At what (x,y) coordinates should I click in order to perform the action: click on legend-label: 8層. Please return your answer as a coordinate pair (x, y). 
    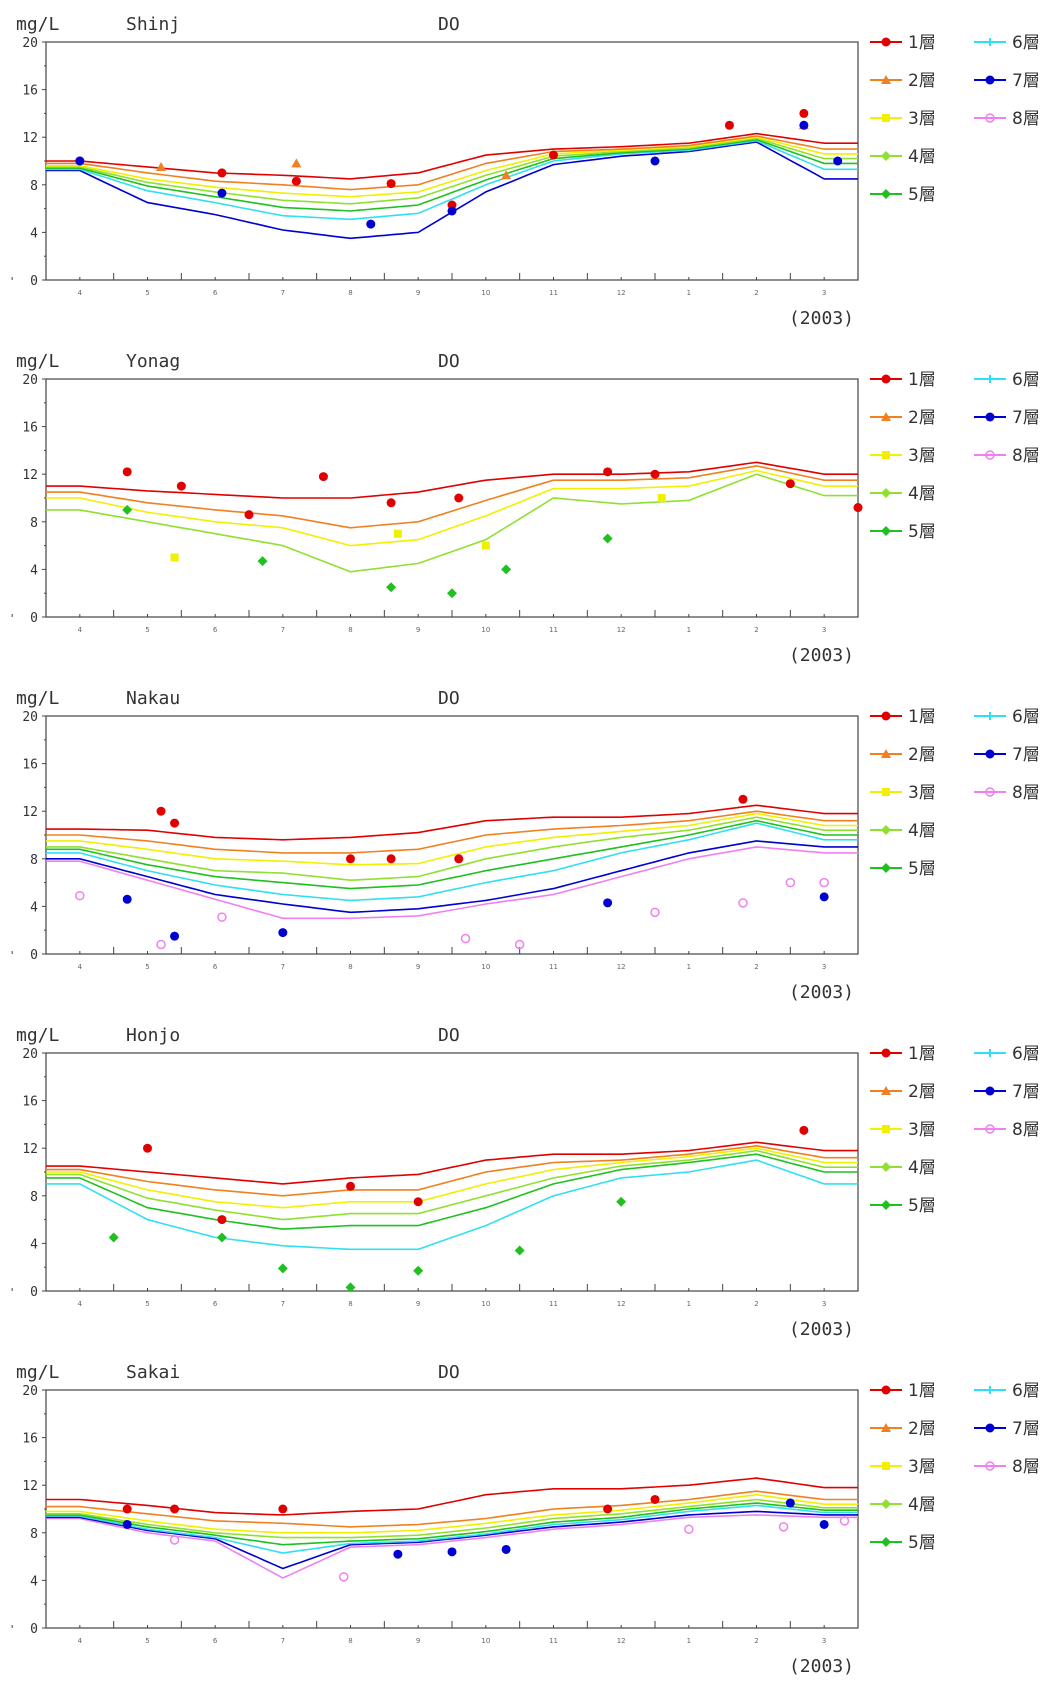
    Looking at the image, I should click on (1026, 456).